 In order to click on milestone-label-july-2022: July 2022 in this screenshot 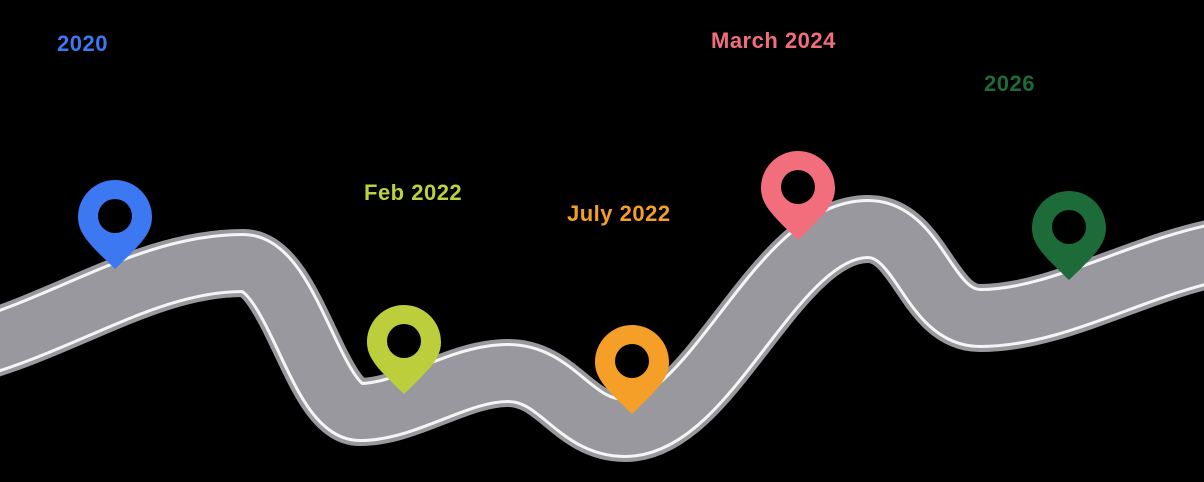, I will do `click(619, 213)`.